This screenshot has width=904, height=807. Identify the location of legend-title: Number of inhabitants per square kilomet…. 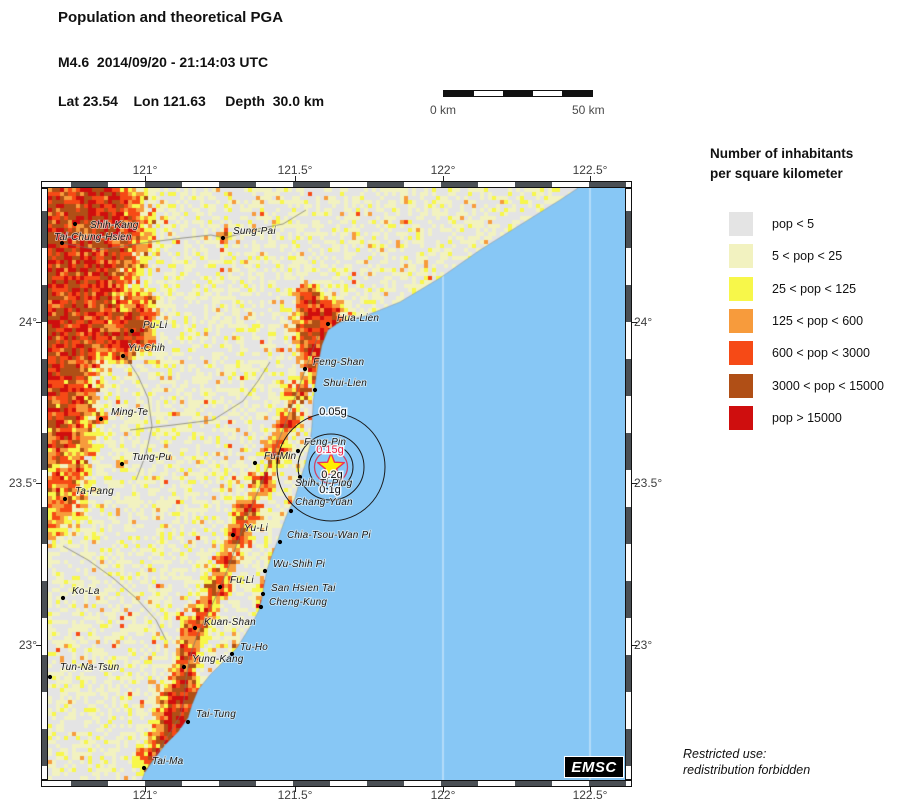
(781, 164).